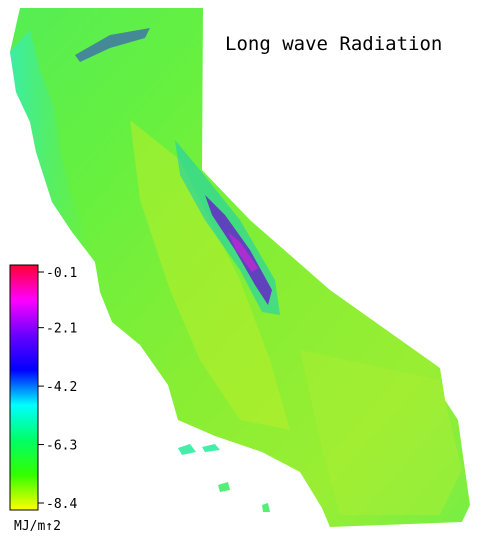  I want to click on desert, so click(381, 432).